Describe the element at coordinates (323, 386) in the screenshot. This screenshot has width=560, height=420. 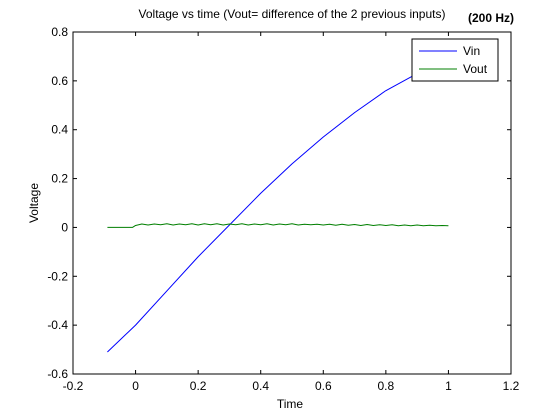
I see `x-tick-label: 0.6` at that location.